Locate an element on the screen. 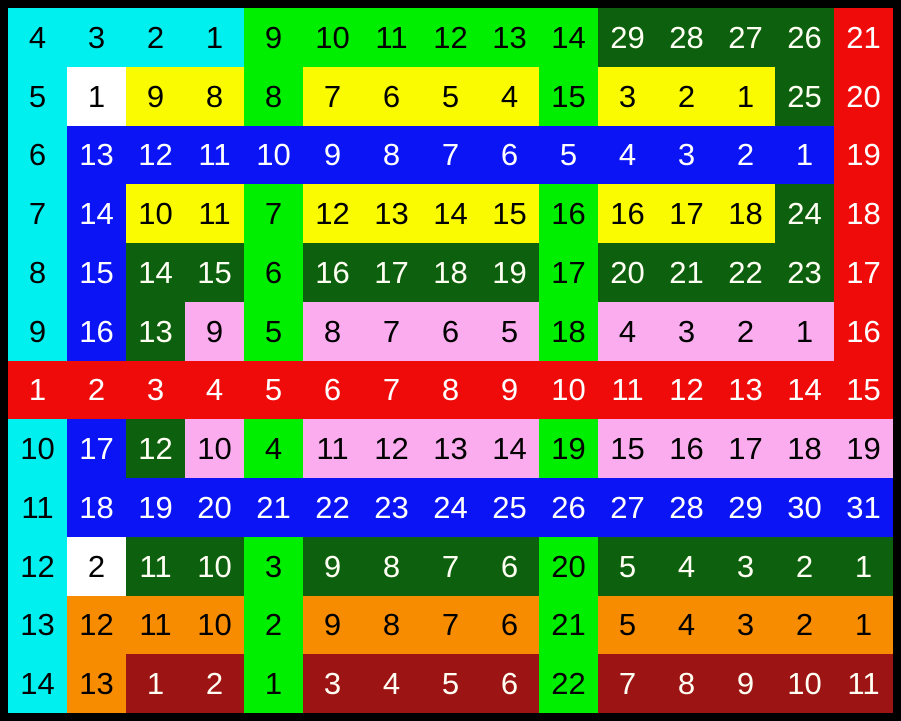  grid-cell-r0-c9-green: 14 is located at coordinates (568, 37).